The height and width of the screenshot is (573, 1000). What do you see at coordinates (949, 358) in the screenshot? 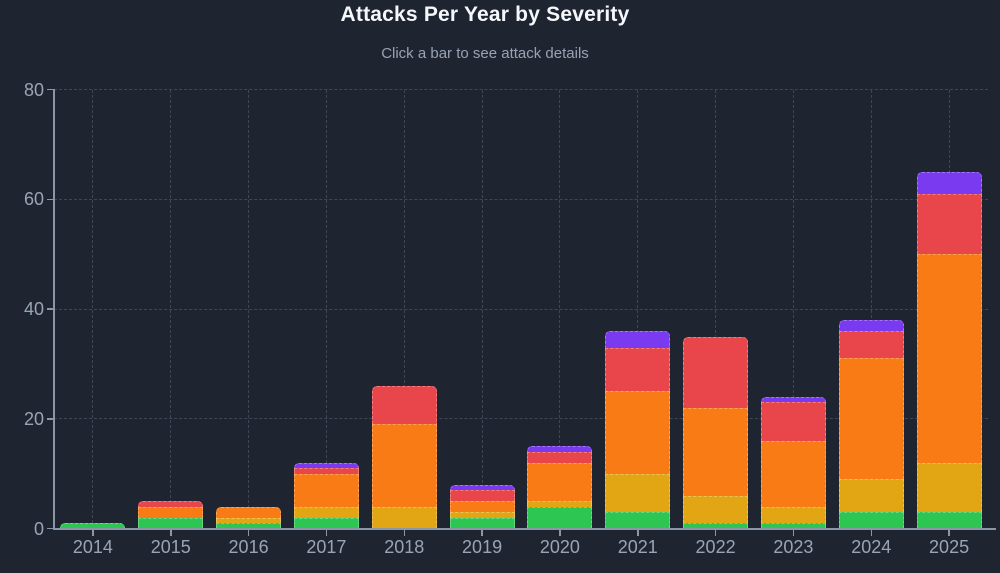
I see `bar-2025-orange-segment` at bounding box center [949, 358].